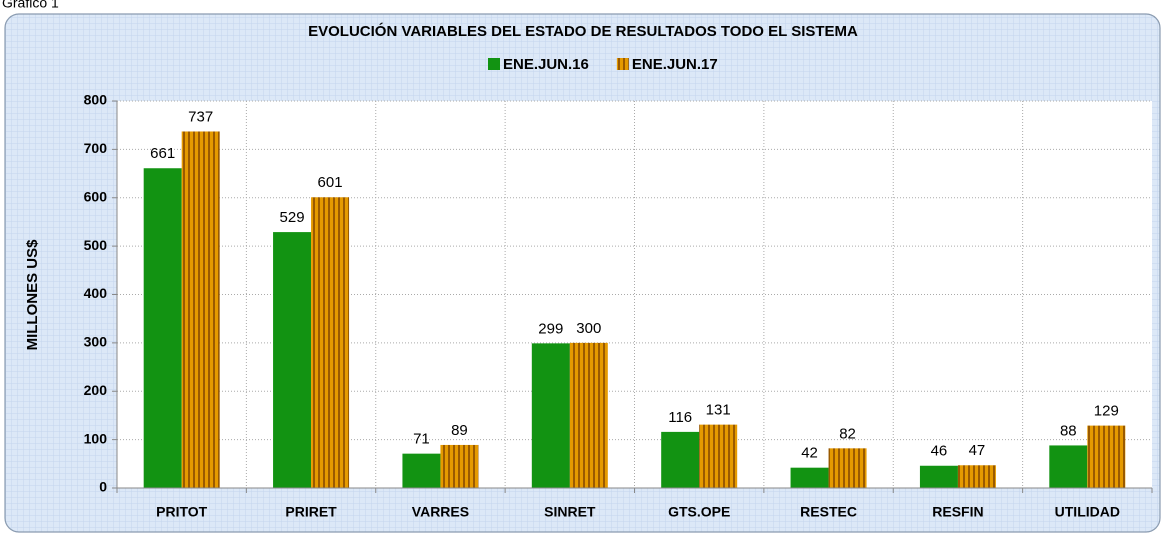 This screenshot has height=537, width=1167. Describe the element at coordinates (570, 512) in the screenshot. I see `x-tick-label: SINRET` at that location.